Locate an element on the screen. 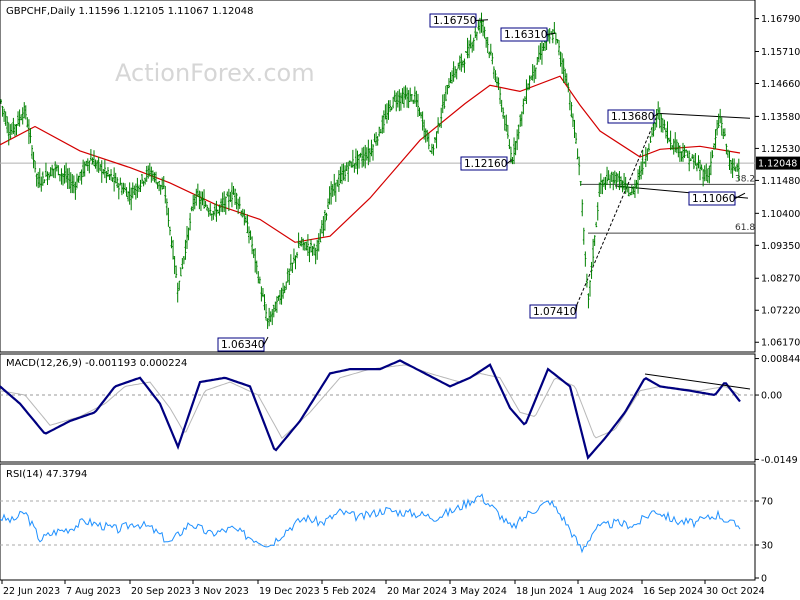 This screenshot has width=800, height=600. price-level-label: 1.07410 is located at coordinates (554, 312).